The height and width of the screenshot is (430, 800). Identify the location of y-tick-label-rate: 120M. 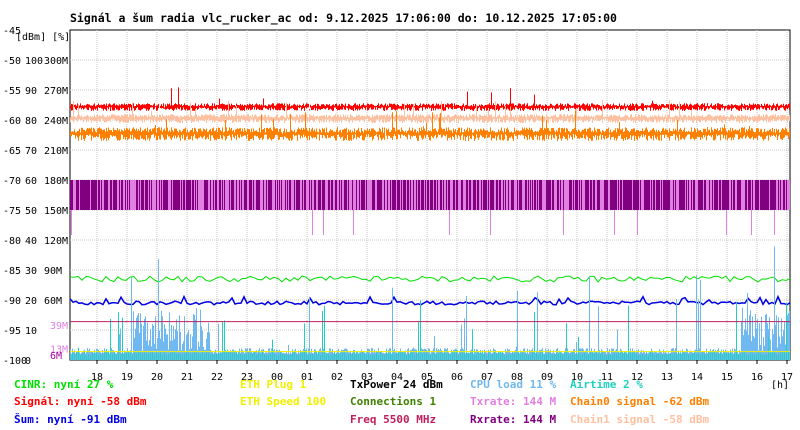
(56, 241).